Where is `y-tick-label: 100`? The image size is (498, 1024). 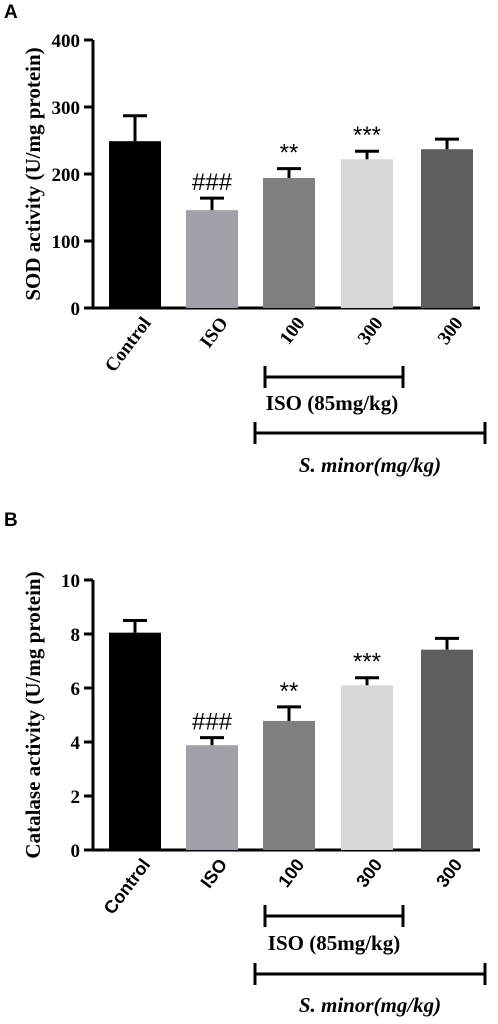
y-tick-label: 100 is located at coordinates (66, 242).